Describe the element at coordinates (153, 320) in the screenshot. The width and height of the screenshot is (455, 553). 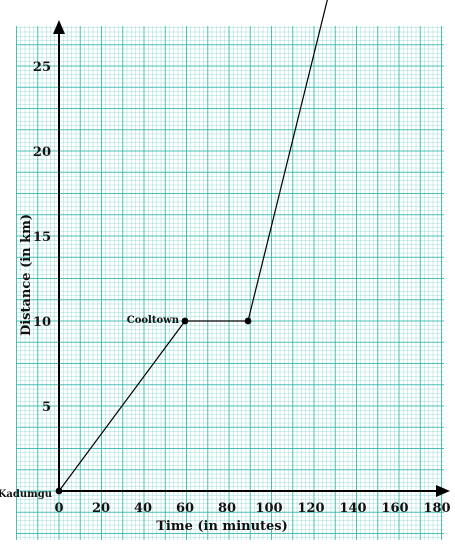
I see `point-label: Cooltown` at that location.